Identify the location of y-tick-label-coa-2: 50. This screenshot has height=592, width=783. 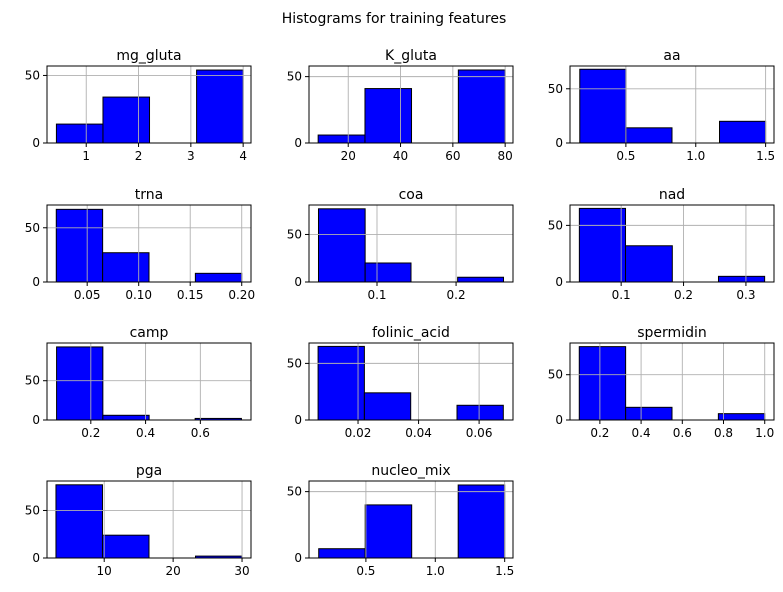
(294, 234).